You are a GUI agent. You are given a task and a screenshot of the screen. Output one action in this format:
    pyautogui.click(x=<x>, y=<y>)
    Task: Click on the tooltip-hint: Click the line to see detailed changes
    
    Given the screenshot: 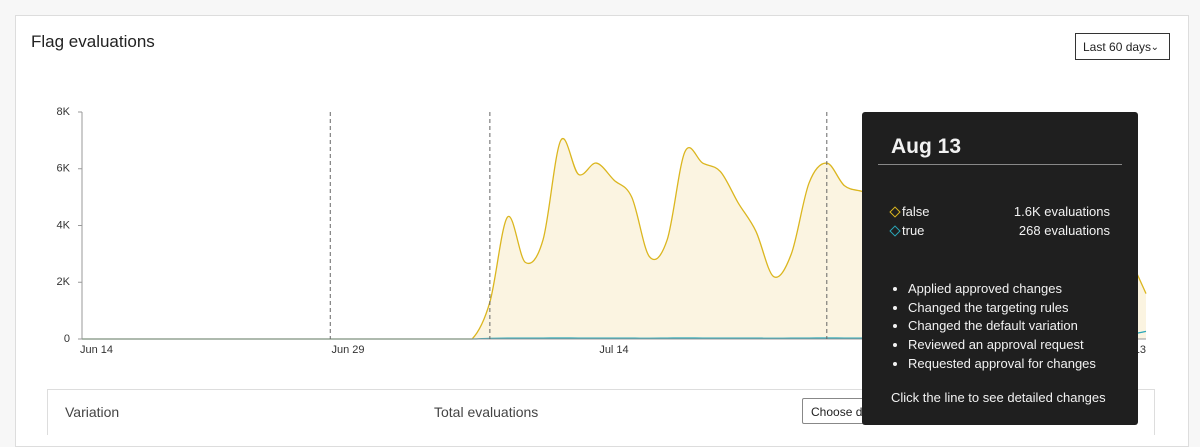 What is the action you would take?
    pyautogui.click(x=998, y=397)
    